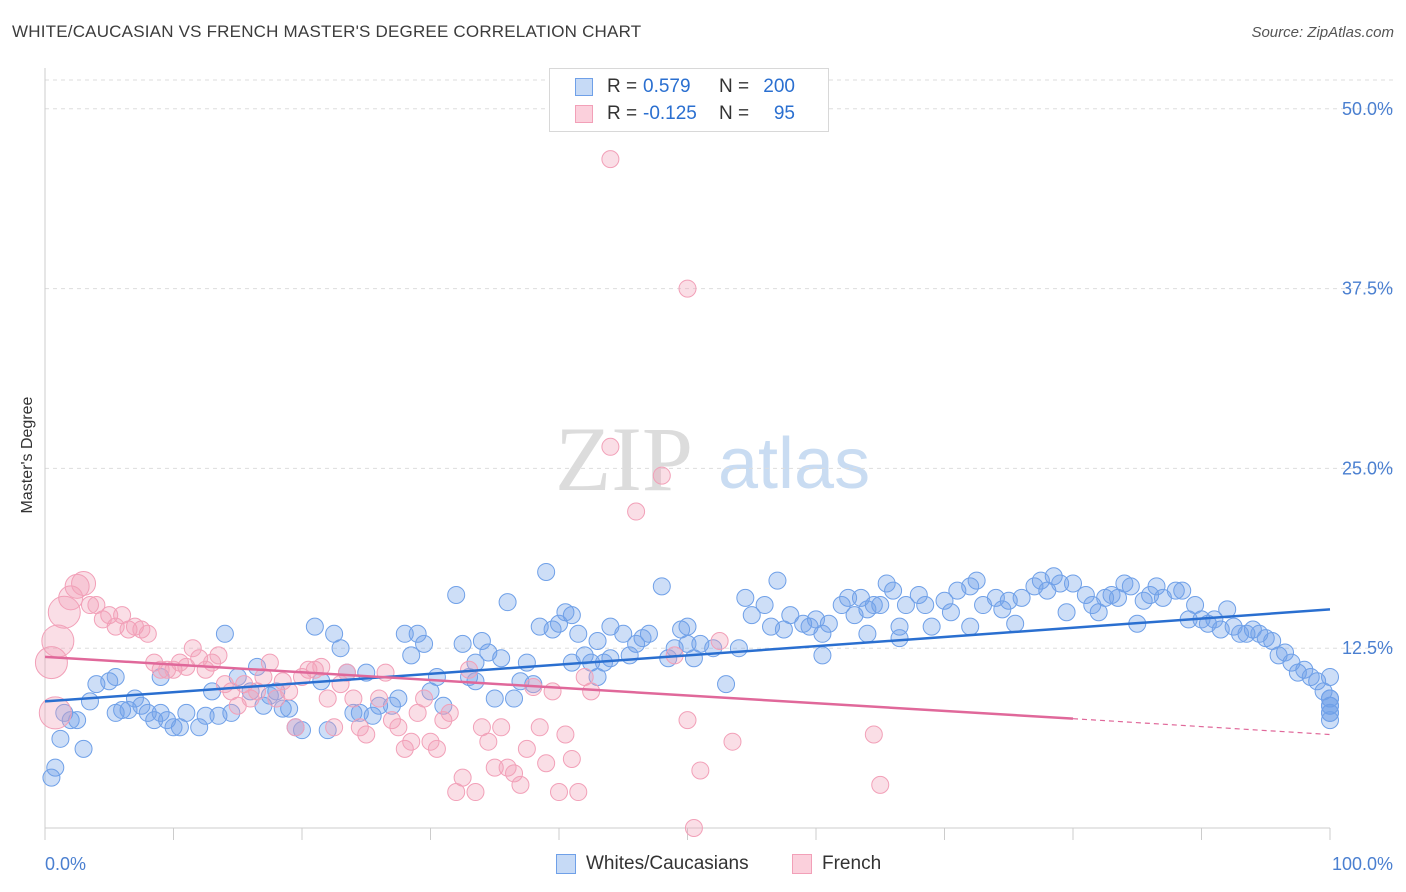 This screenshot has width=1406, height=892. Describe the element at coordinates (559, 687) in the screenshot. I see `trendline-french` at that location.